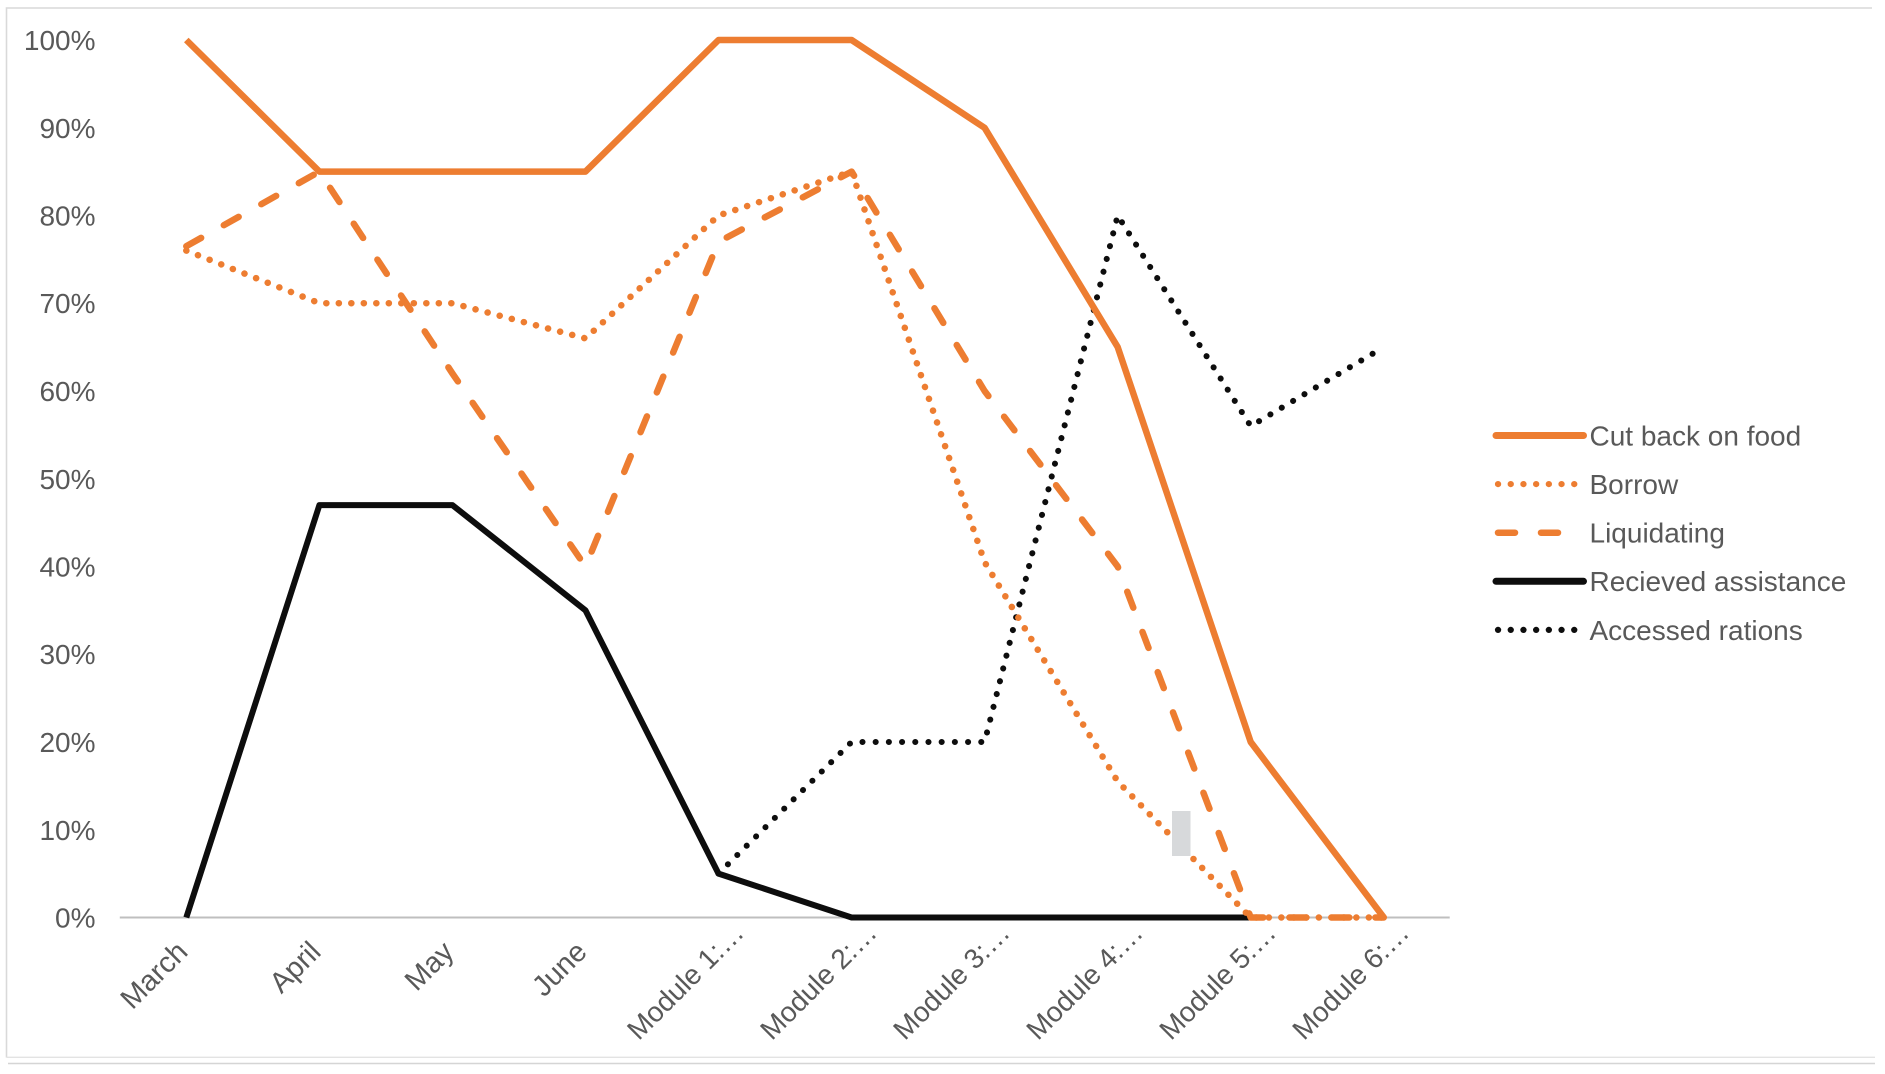 The width and height of the screenshot is (1885, 1074). Describe the element at coordinates (67, 479) in the screenshot. I see `svg-text: 50%` at that location.